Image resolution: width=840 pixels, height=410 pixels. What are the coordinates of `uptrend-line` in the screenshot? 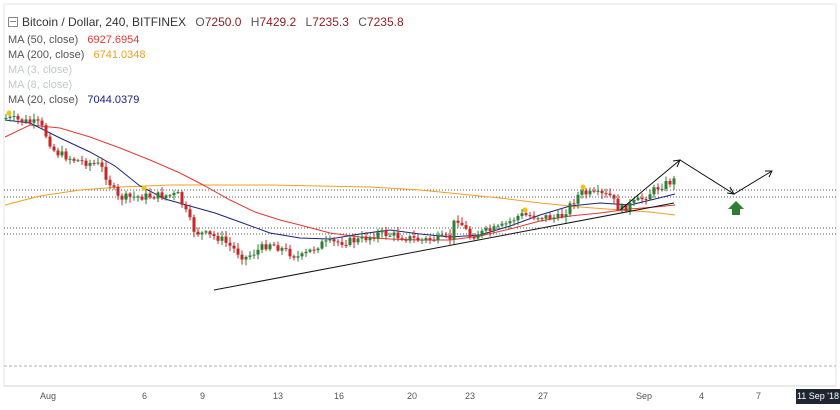 It's located at (444, 246).